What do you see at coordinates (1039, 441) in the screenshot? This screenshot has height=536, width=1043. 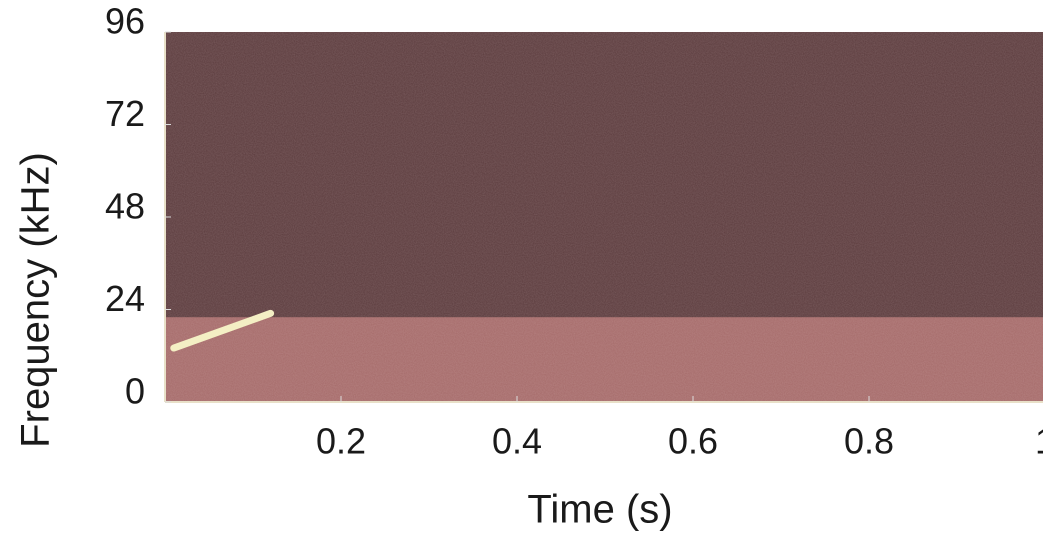 I see `x-tick-label: 1` at bounding box center [1039, 441].